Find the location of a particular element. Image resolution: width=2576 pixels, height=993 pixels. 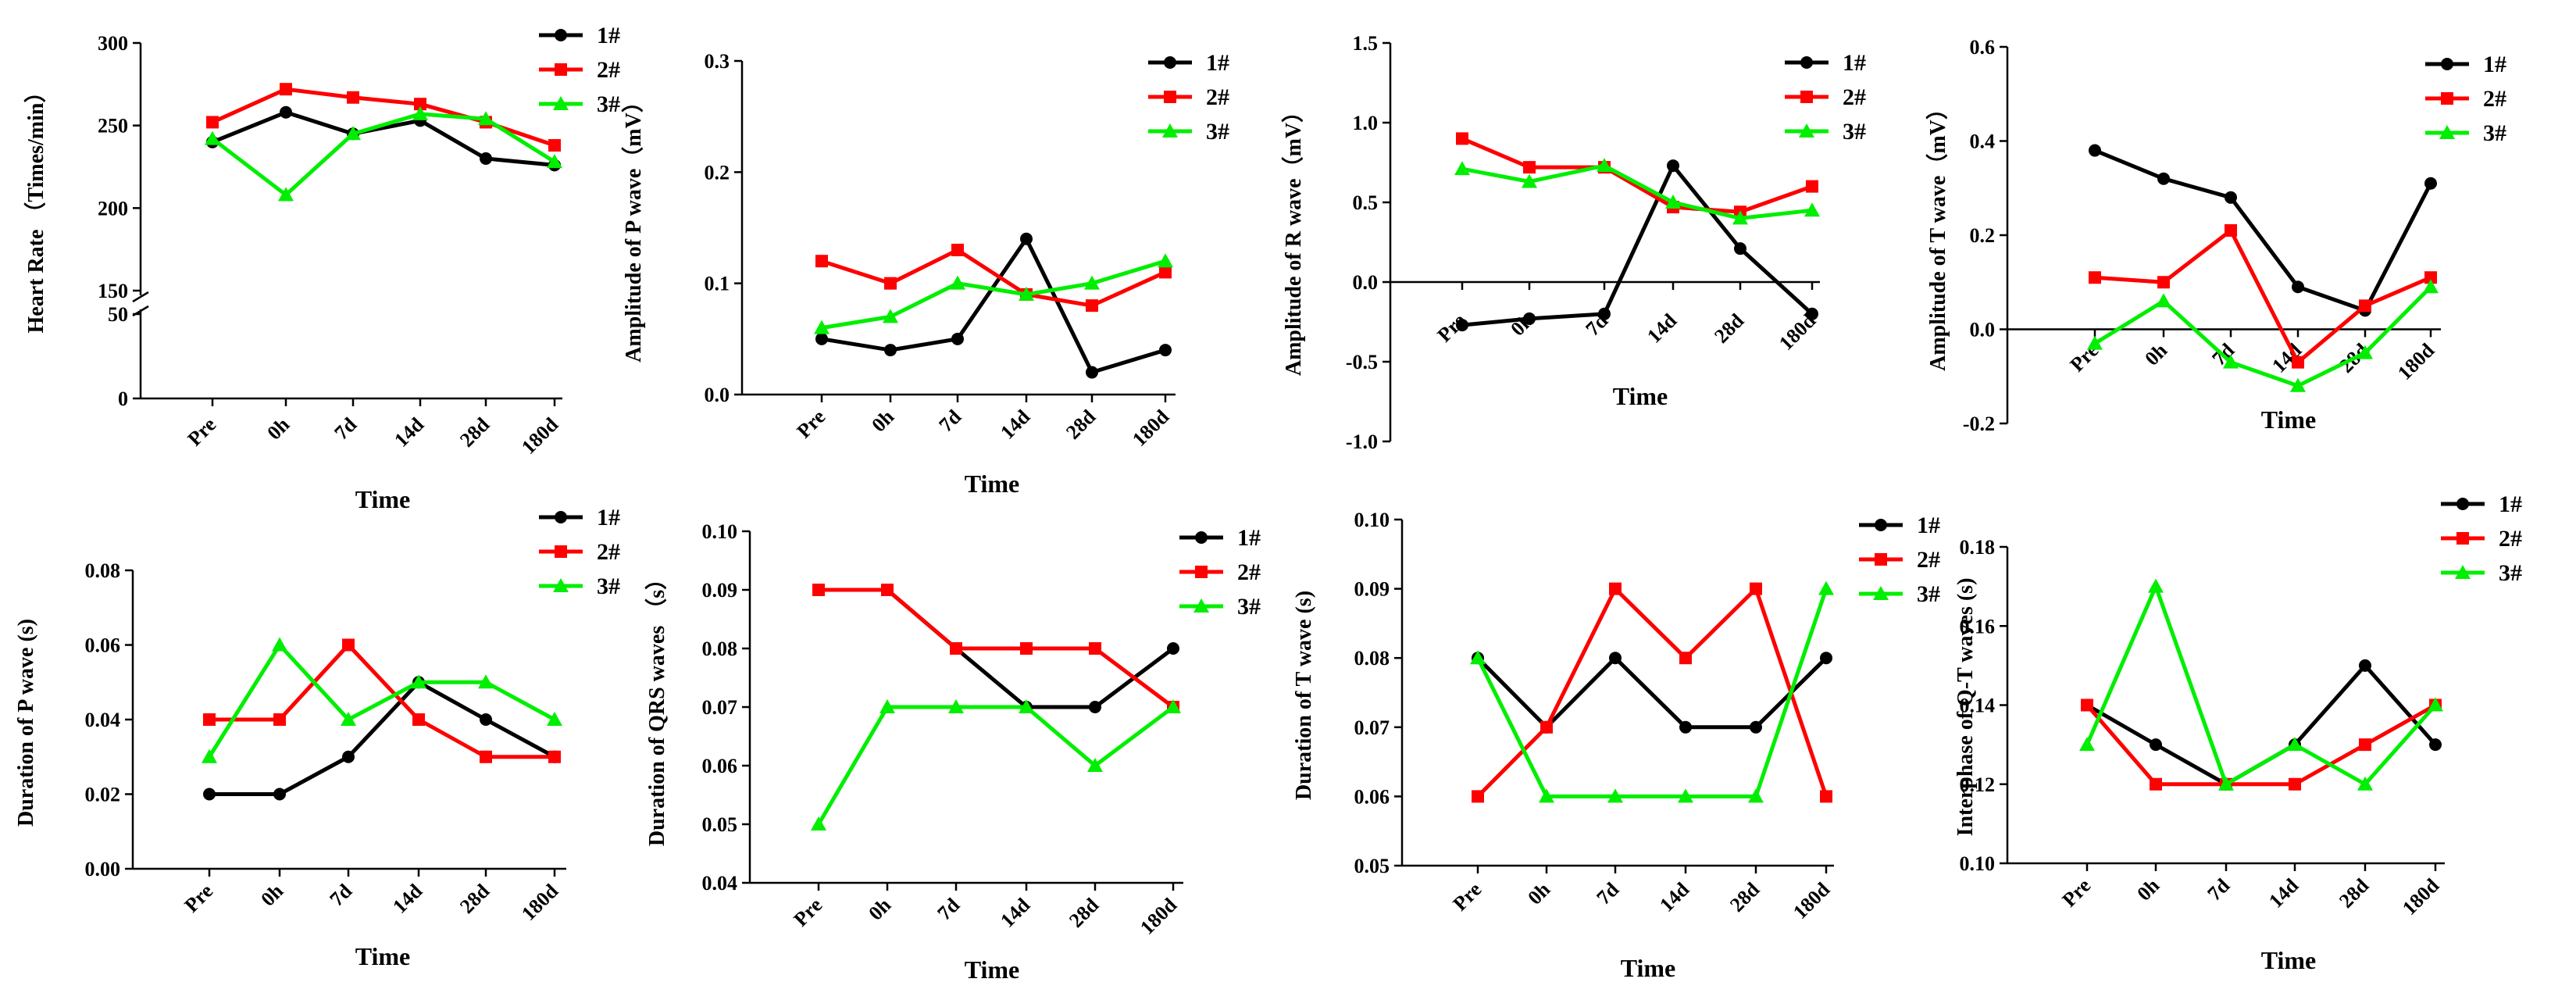

y-tick-label: 0.0 is located at coordinates (1983, 330).